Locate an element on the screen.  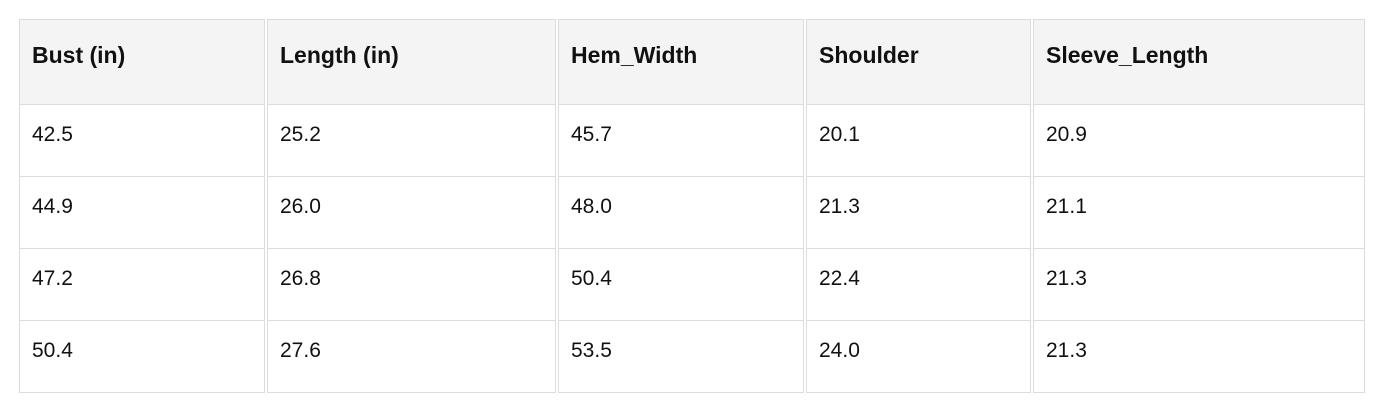
table-cell: 20.9 is located at coordinates (1199, 141).